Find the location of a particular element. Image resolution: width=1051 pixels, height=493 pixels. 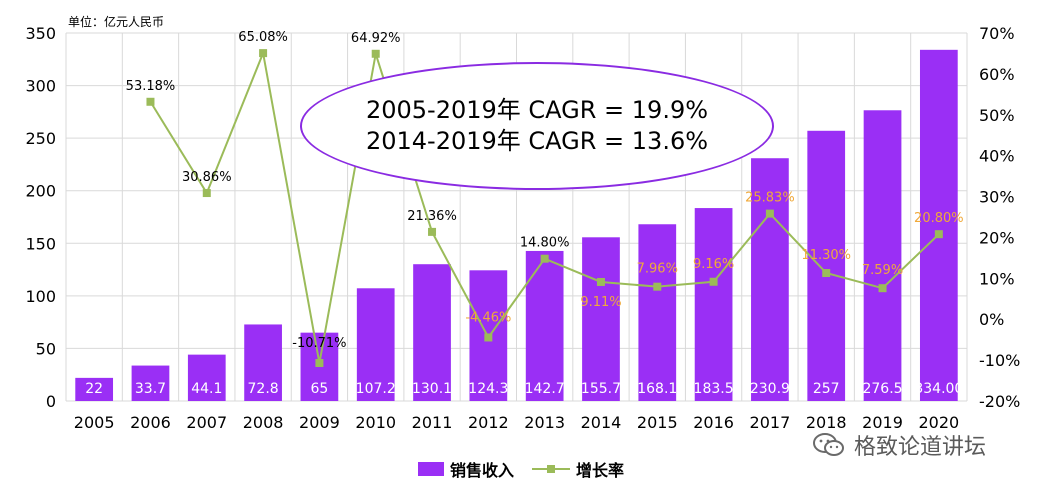

growth-value-label: 53.18% is located at coordinates (151, 86).